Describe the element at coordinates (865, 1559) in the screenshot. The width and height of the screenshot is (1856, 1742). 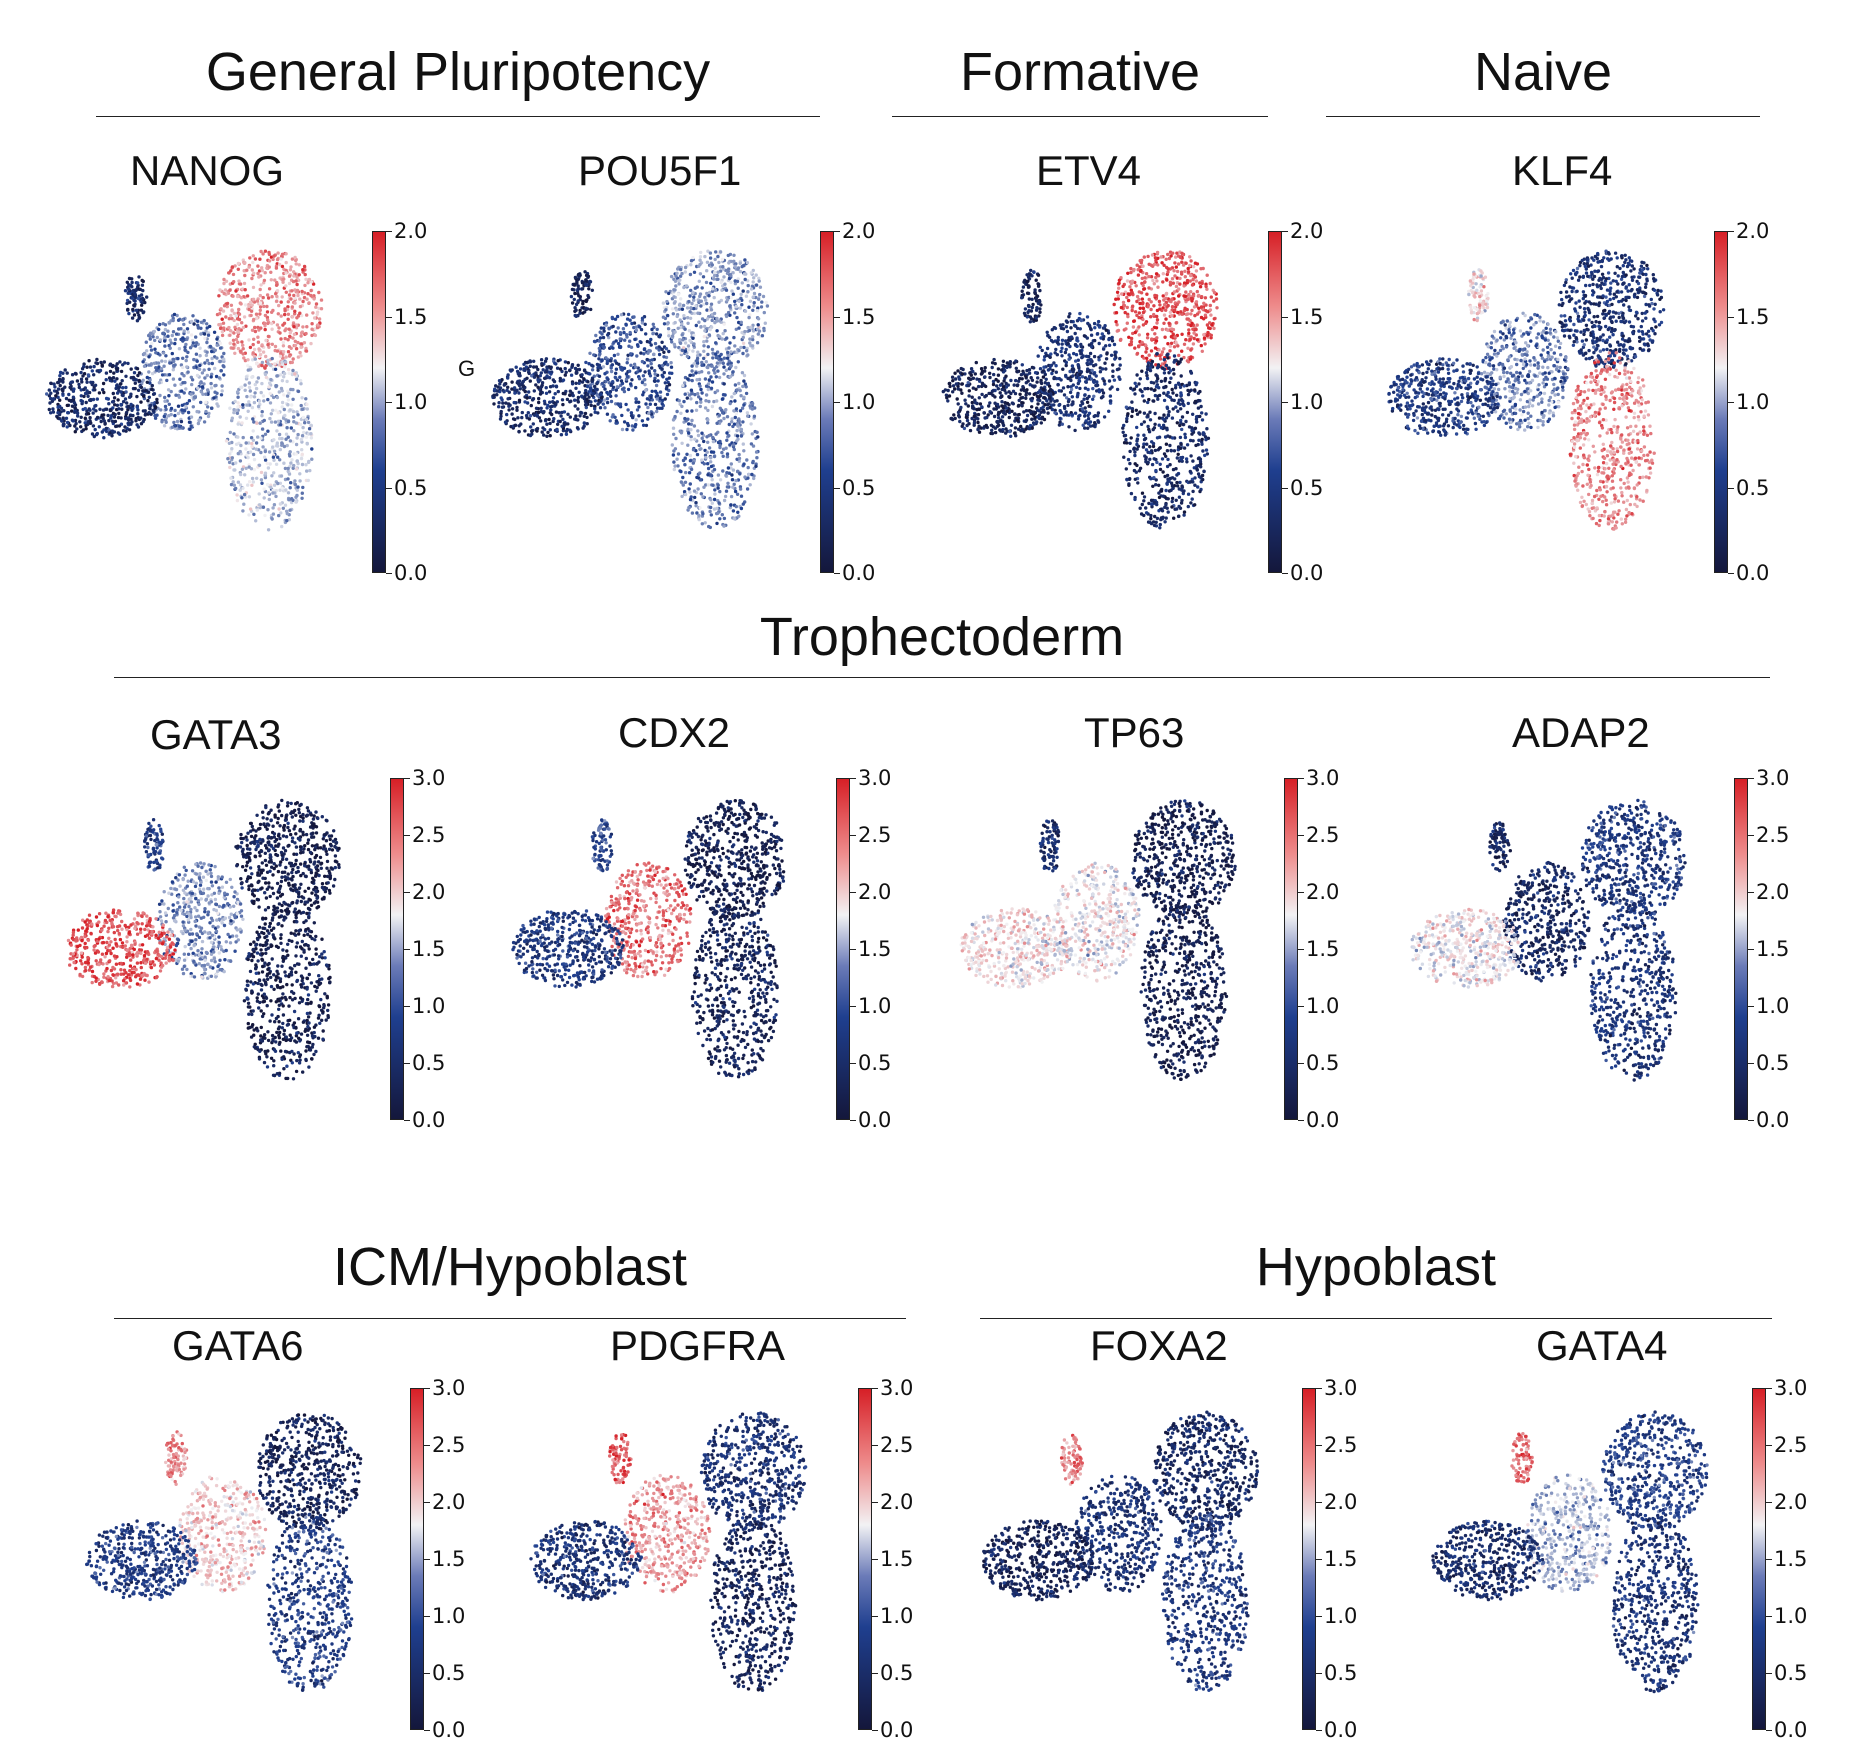
I see `colorbar-pdgfra` at that location.